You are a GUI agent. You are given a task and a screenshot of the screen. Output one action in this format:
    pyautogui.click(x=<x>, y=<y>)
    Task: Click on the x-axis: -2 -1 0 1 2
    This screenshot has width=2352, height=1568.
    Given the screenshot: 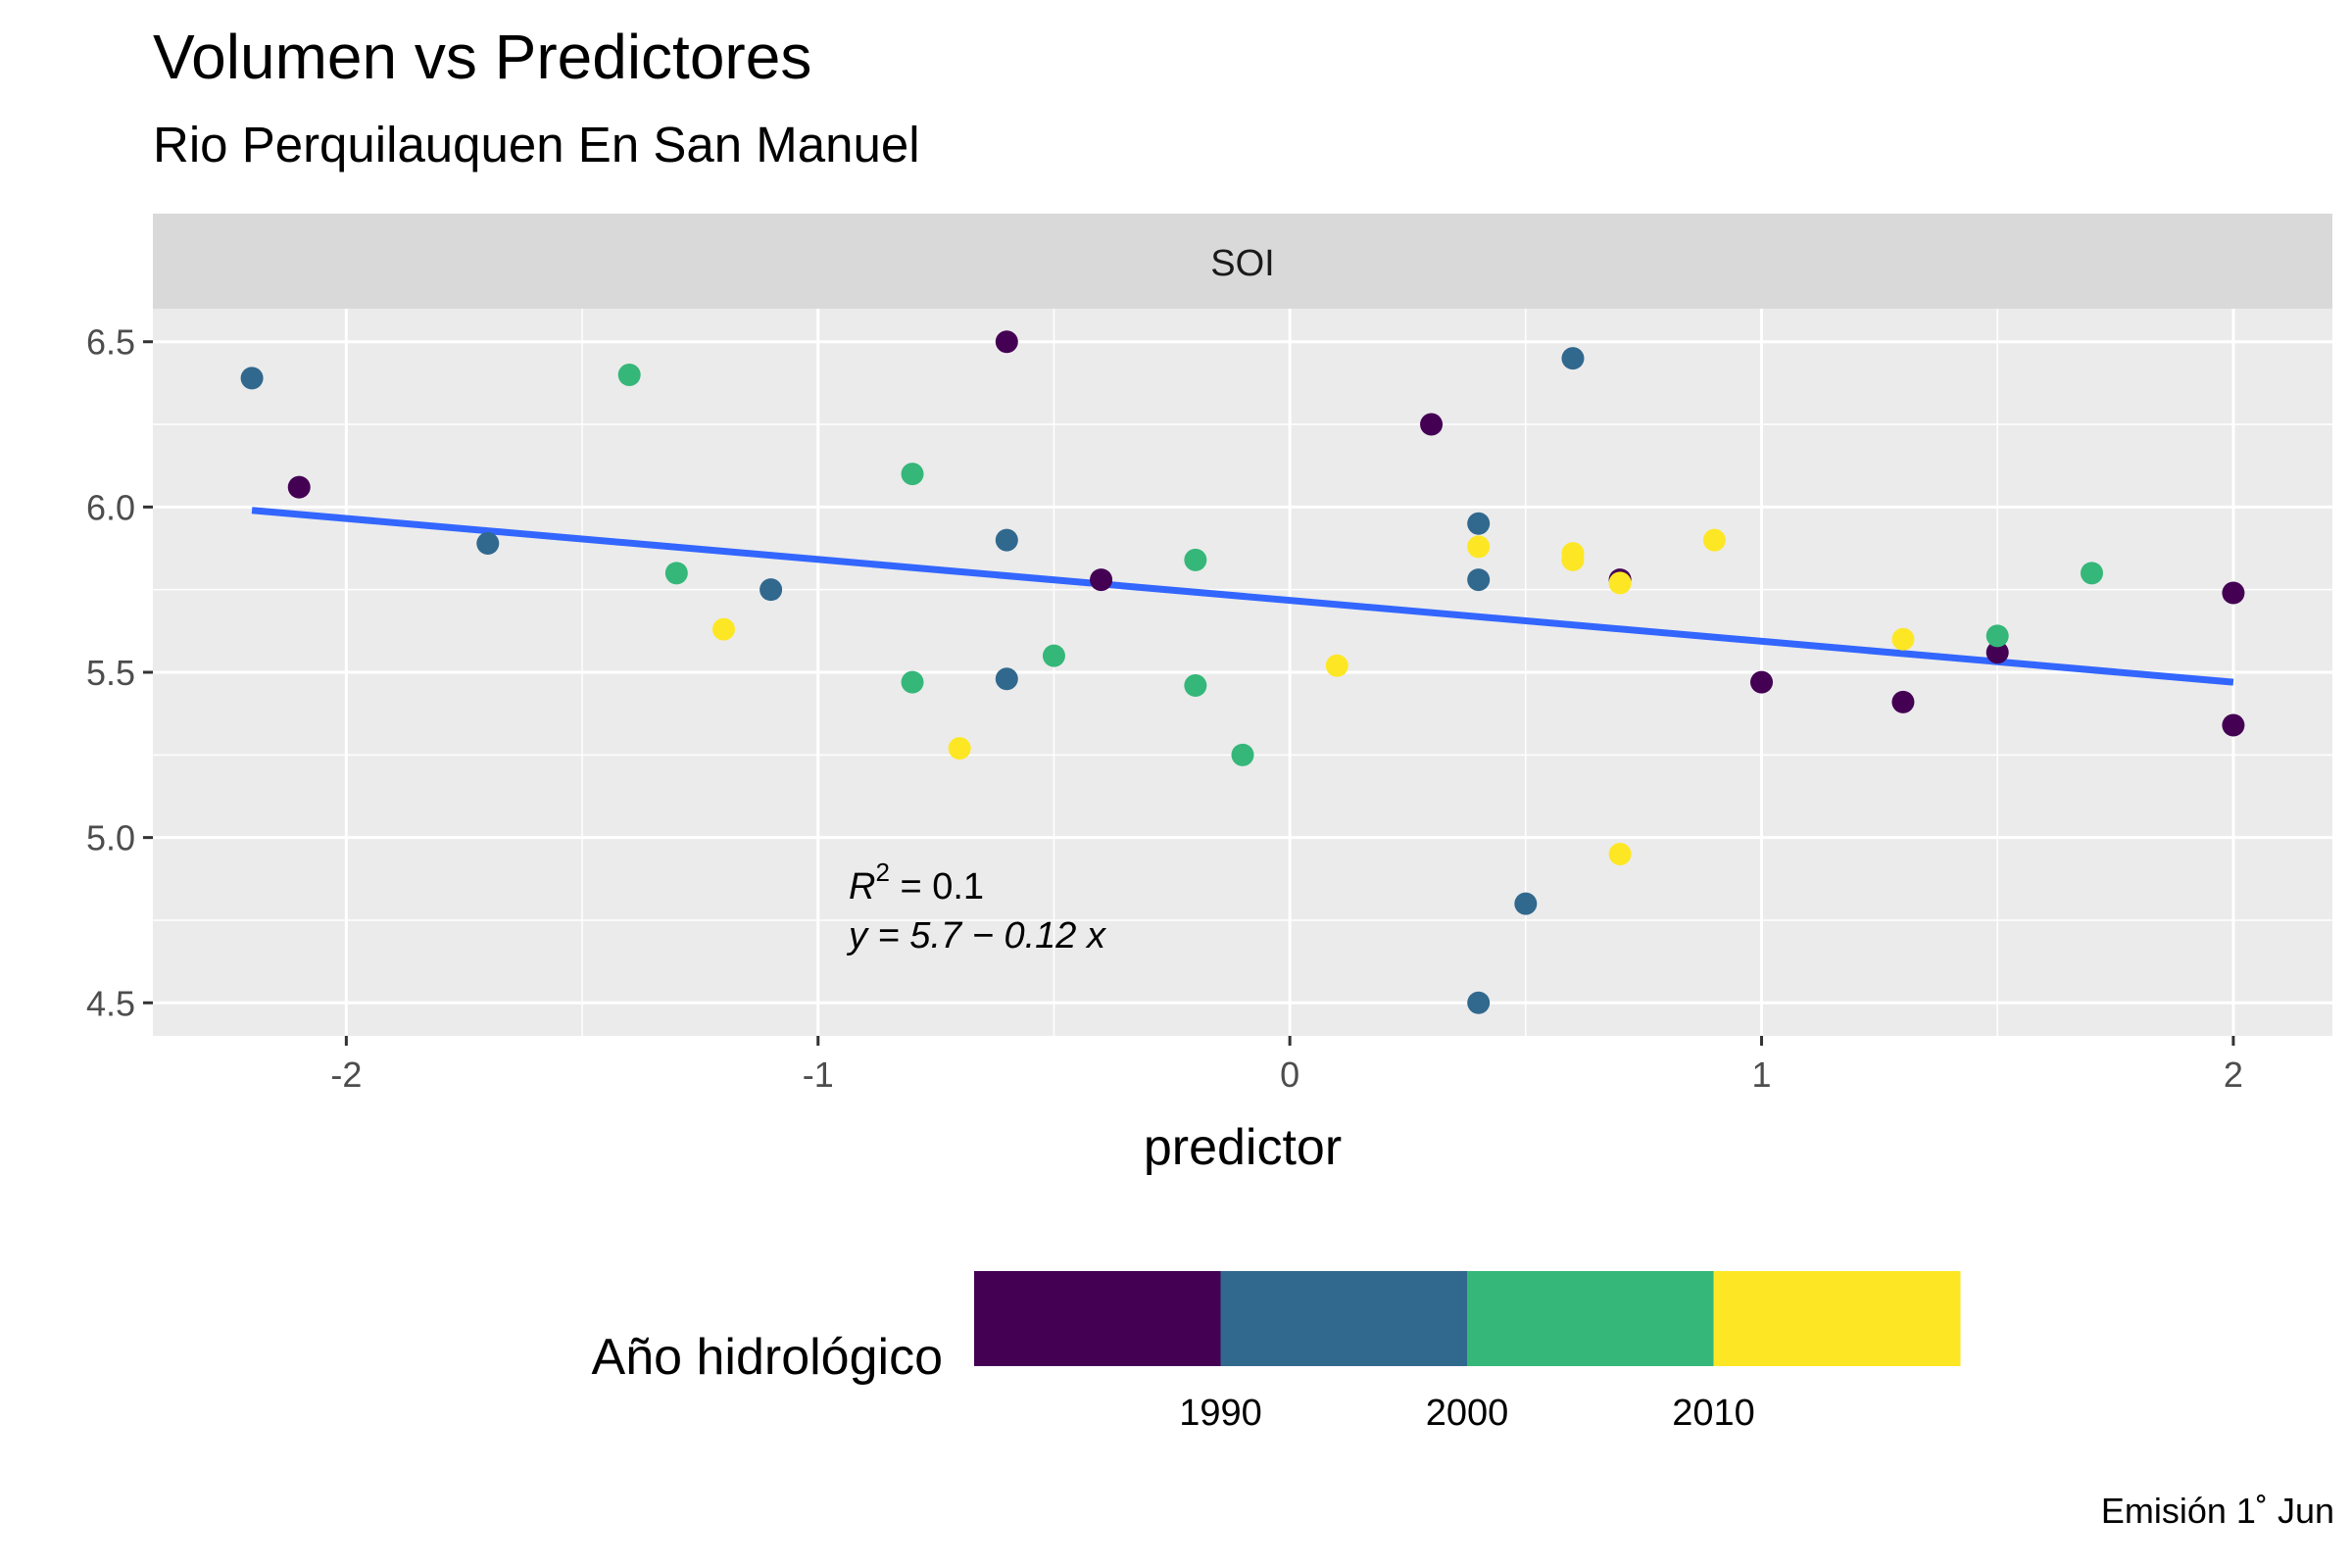 What is the action you would take?
    pyautogui.click(x=1286, y=1065)
    